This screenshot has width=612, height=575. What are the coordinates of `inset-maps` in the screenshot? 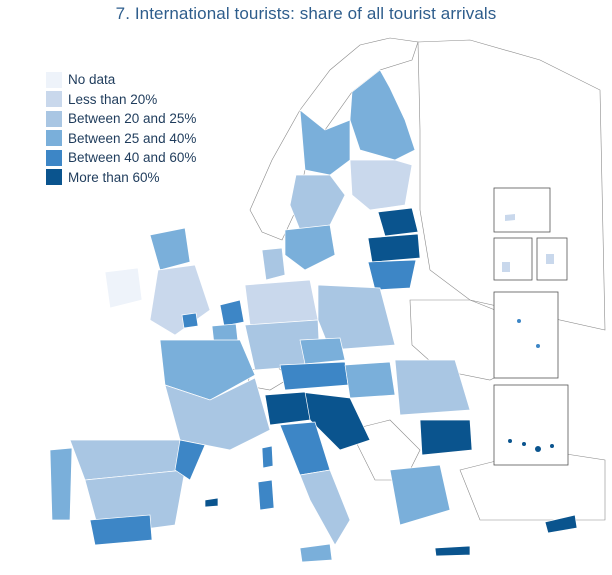 It's located at (531, 326).